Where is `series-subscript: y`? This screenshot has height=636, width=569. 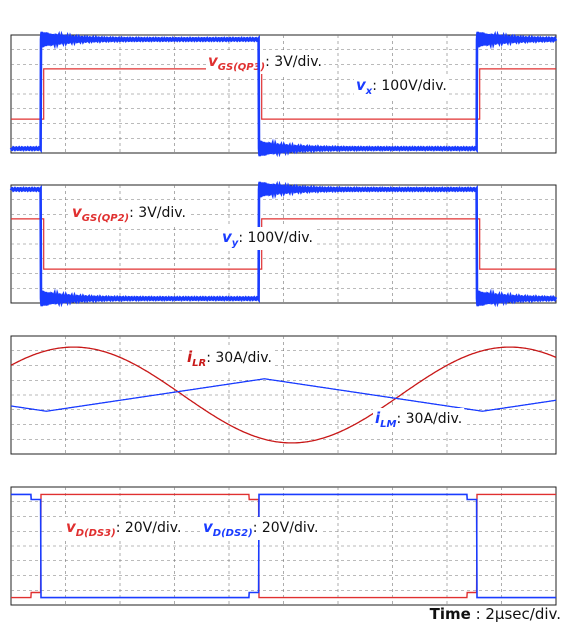 series-subscript: y is located at coordinates (235, 243).